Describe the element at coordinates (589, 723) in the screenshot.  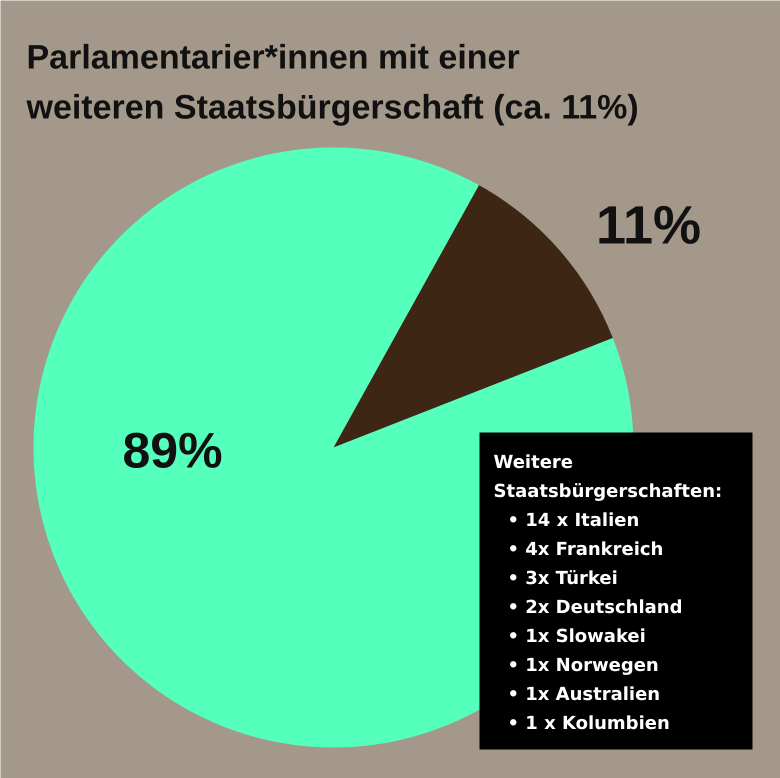
I see `text: • 1 x Kolumbien` at that location.